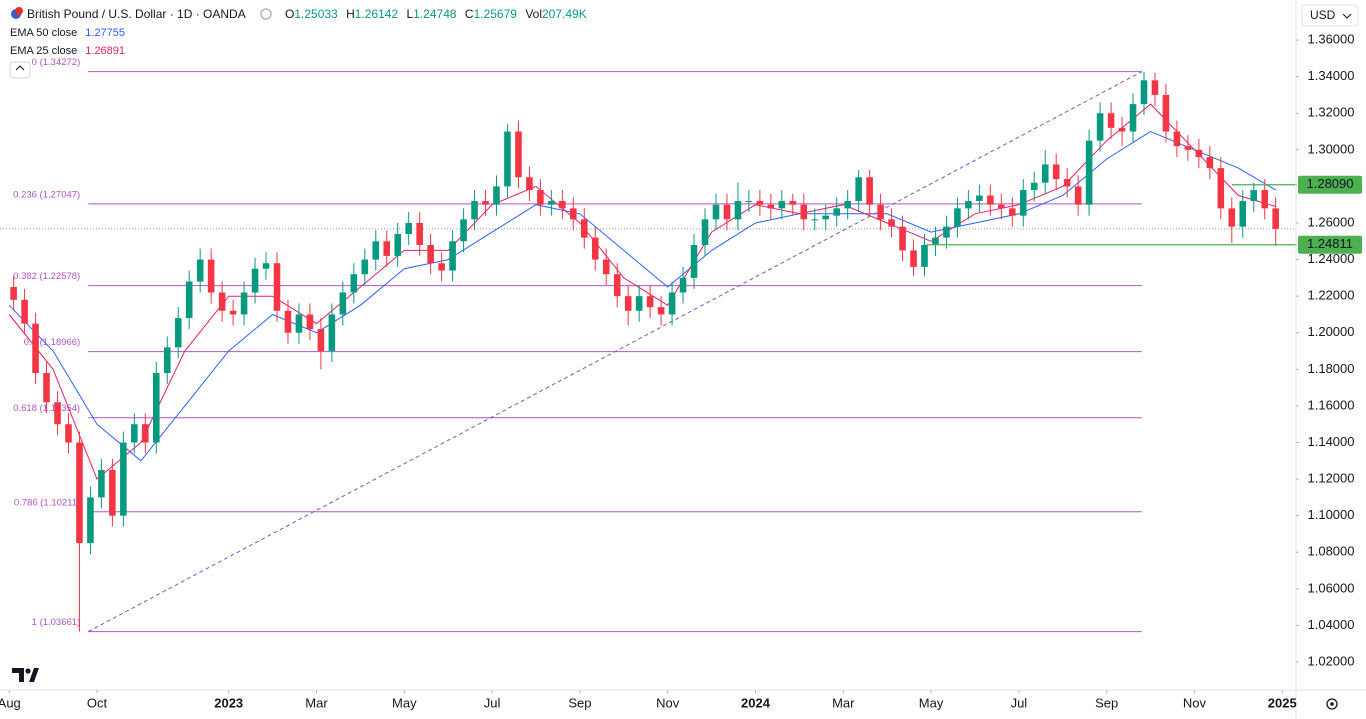  What do you see at coordinates (1331, 441) in the screenshot?
I see `y-tick-label: 1.14000` at bounding box center [1331, 441].